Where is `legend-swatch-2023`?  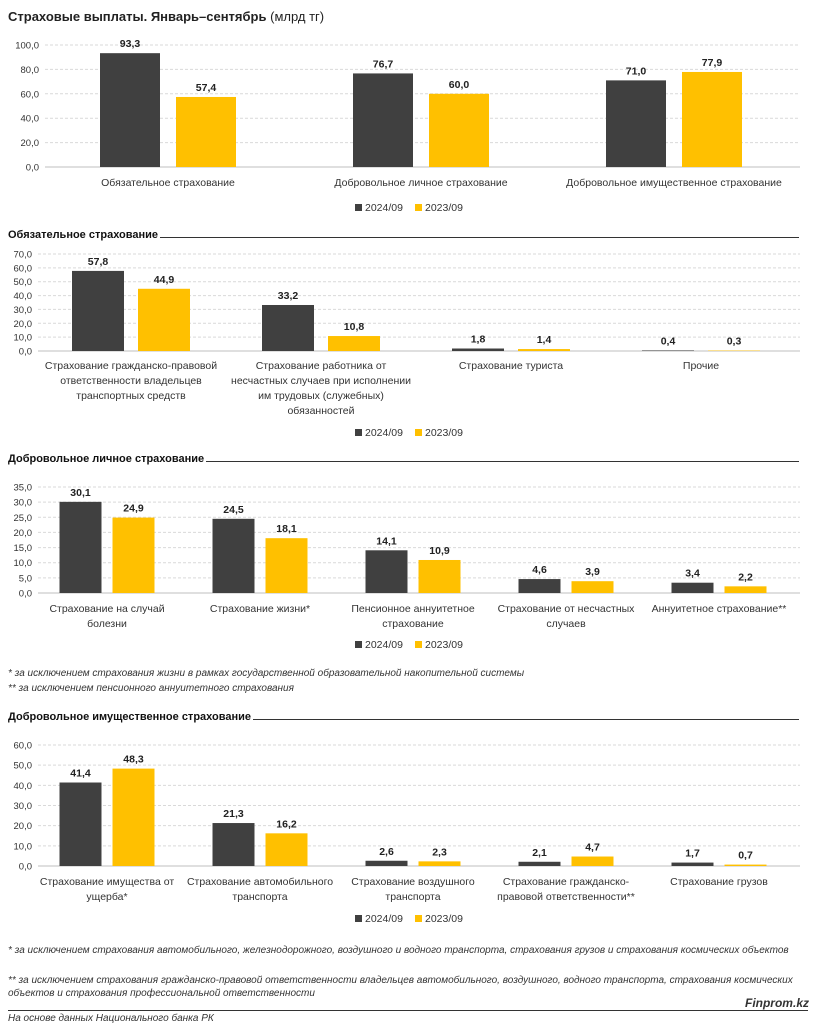
legend-swatch-2023 is located at coordinates (418, 644).